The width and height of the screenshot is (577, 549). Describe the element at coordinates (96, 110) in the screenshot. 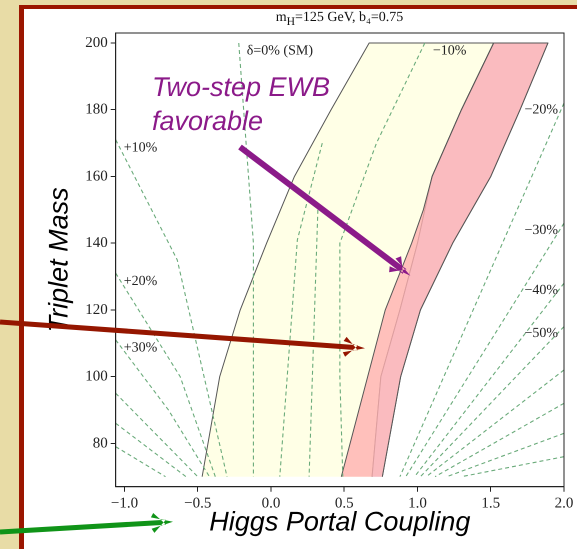

I see `y-tick-label: 180` at that location.